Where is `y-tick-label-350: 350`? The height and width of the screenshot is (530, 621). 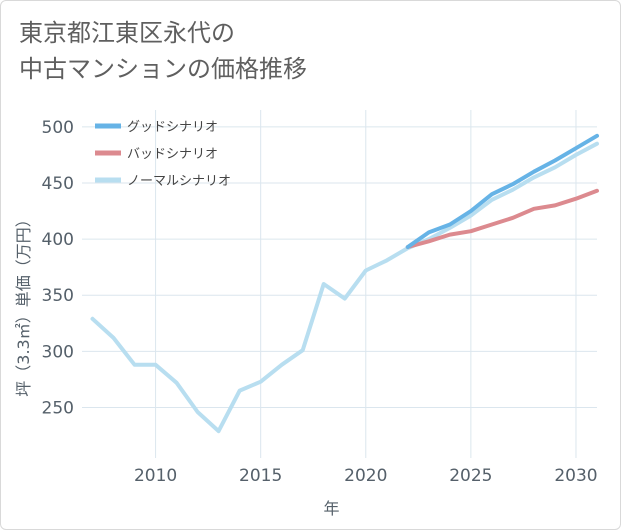
y-tick-label-350: 350 is located at coordinates (58, 296).